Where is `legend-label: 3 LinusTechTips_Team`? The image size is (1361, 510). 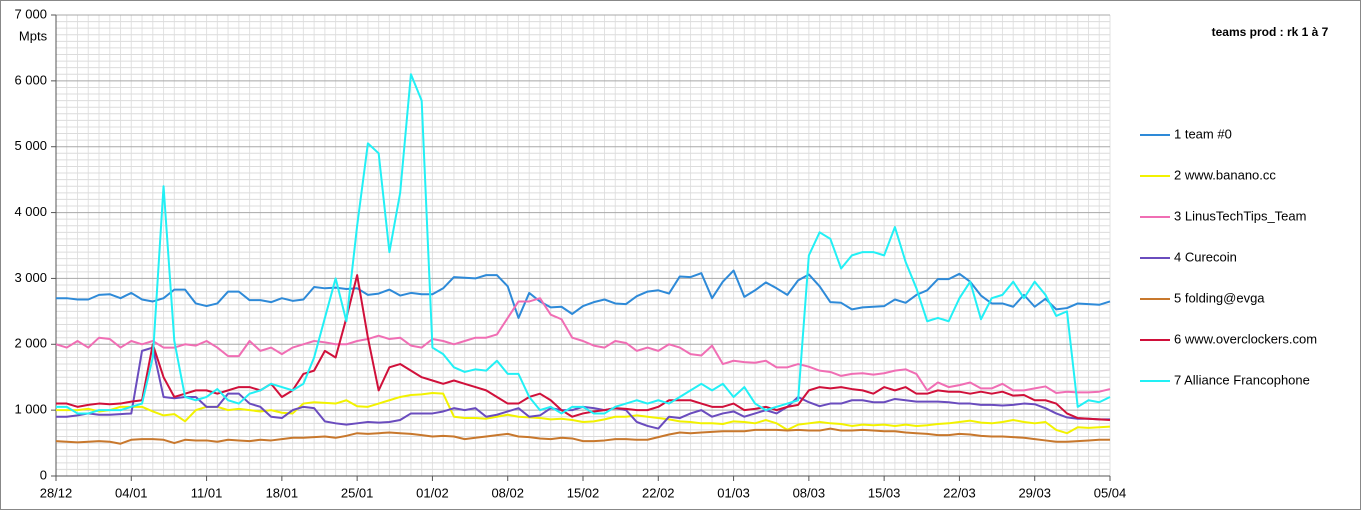 legend-label: 3 LinusTechTips_Team is located at coordinates (1240, 215).